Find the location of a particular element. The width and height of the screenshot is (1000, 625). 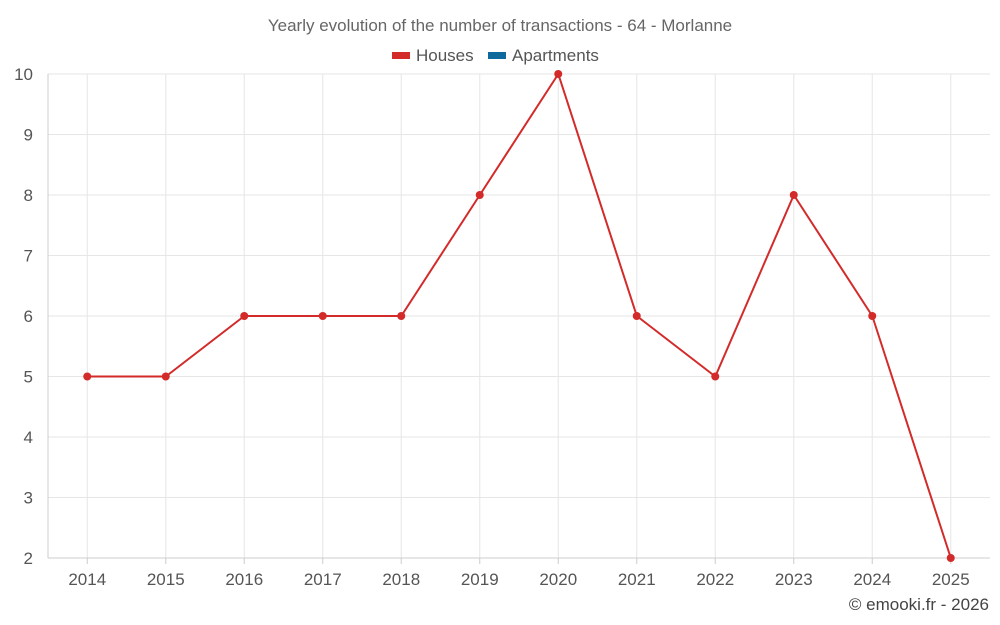

legend-item-apartments: Apartments is located at coordinates (543, 55).